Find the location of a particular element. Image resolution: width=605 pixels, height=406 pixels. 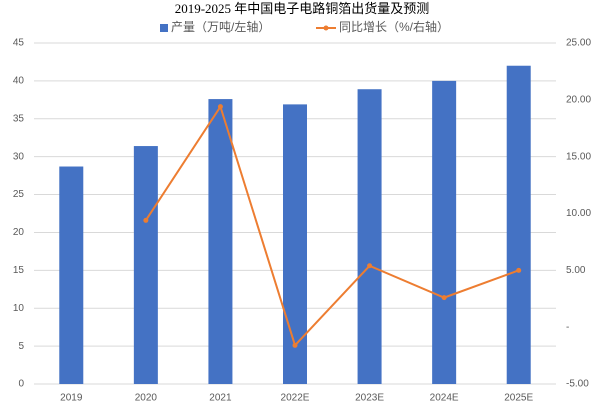

y2-tick-label: 20.00 is located at coordinates (578, 99).